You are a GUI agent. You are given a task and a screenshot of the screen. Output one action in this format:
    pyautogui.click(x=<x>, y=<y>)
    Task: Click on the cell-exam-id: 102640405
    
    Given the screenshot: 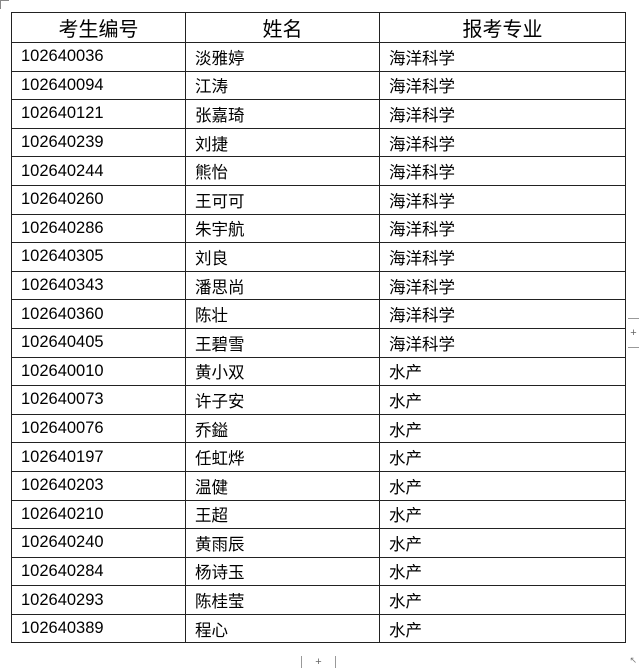 What is the action you would take?
    pyautogui.click(x=98, y=342)
    